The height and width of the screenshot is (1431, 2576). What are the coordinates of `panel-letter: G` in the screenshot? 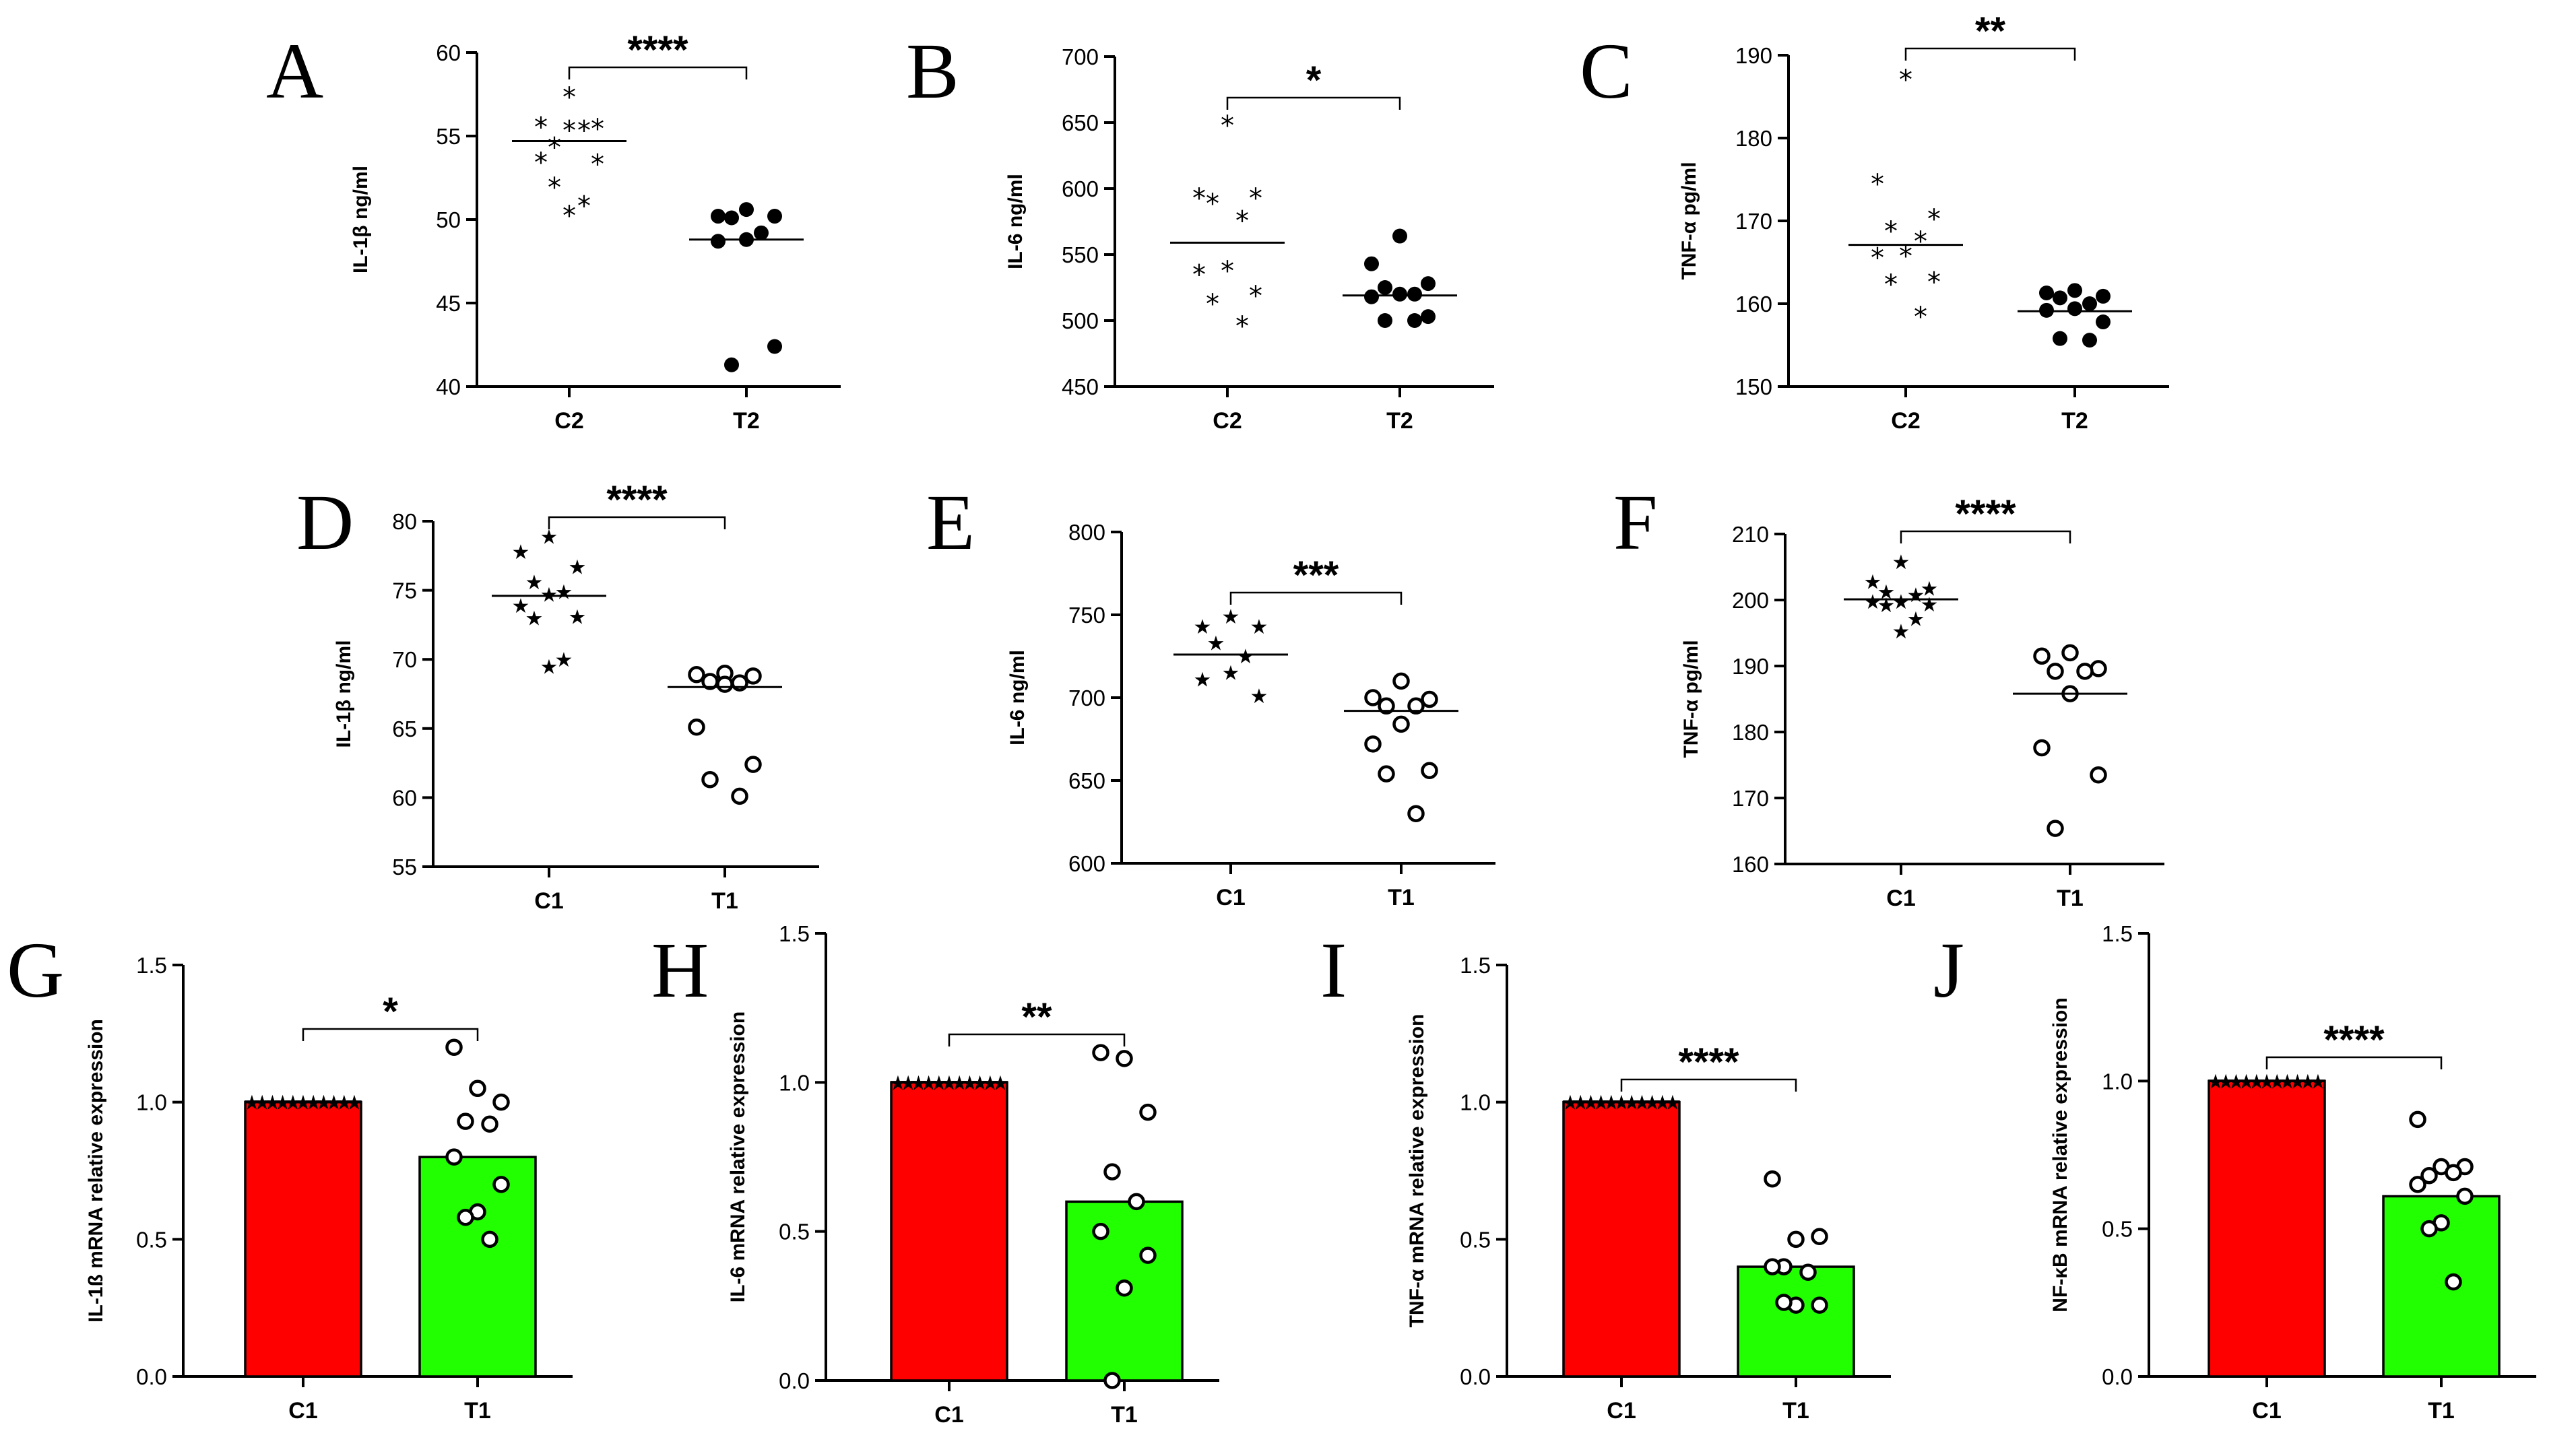 It's located at (36, 970).